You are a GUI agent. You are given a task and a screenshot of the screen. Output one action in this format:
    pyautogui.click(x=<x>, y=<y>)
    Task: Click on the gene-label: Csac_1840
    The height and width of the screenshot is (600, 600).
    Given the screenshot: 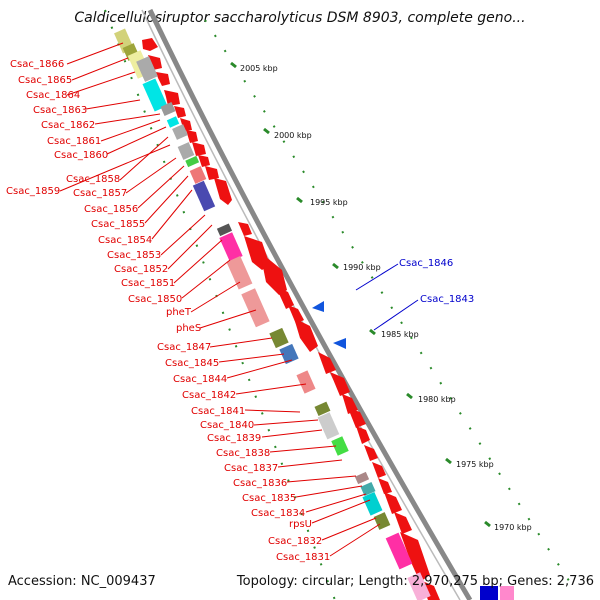 What is the action you would take?
    pyautogui.click(x=227, y=425)
    